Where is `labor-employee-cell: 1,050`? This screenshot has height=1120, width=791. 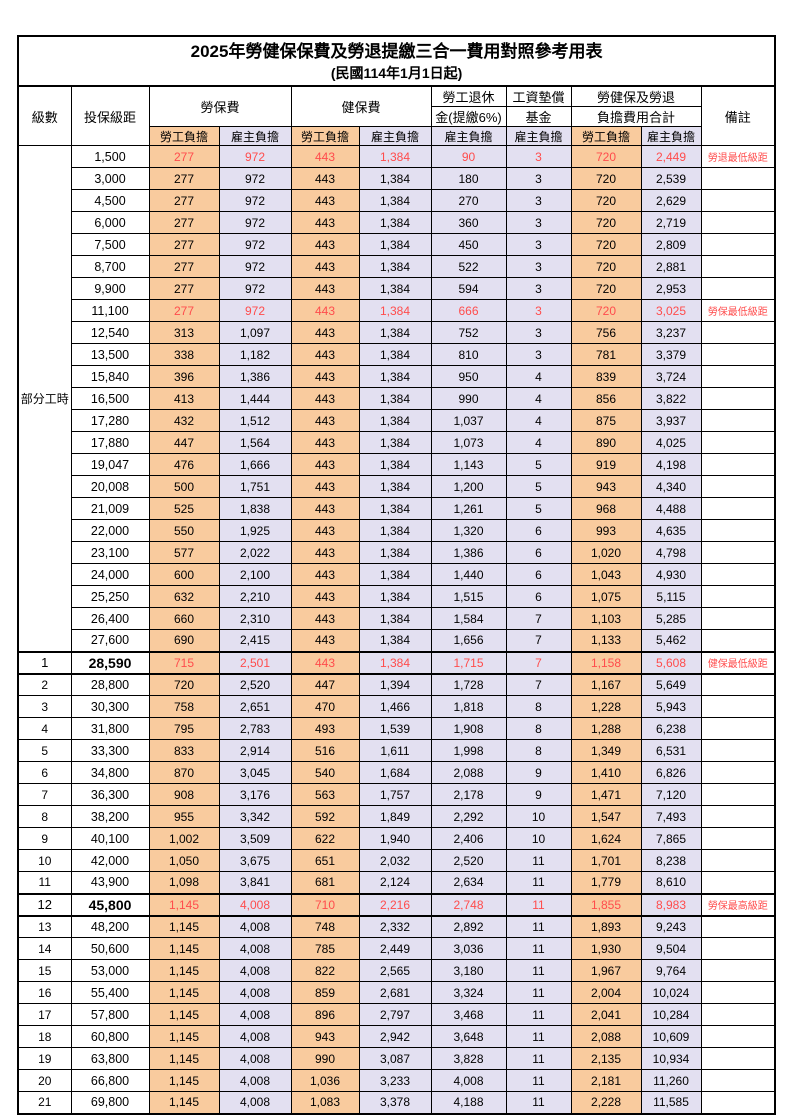
labor-employee-cell: 1,050 is located at coordinates (184, 860).